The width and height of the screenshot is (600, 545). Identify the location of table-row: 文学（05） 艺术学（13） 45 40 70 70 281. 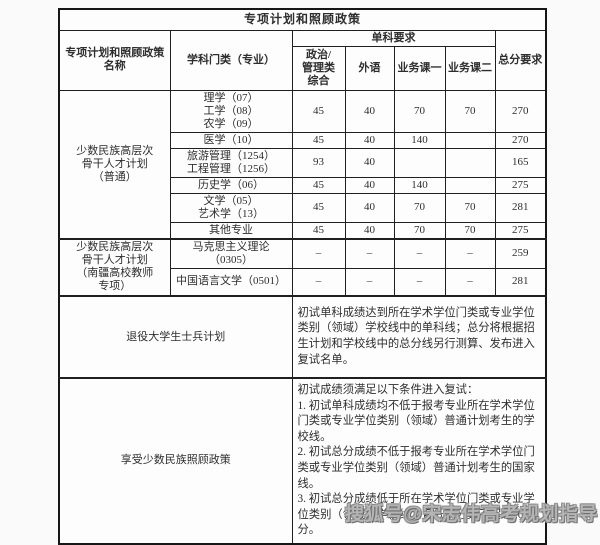
(303, 207).